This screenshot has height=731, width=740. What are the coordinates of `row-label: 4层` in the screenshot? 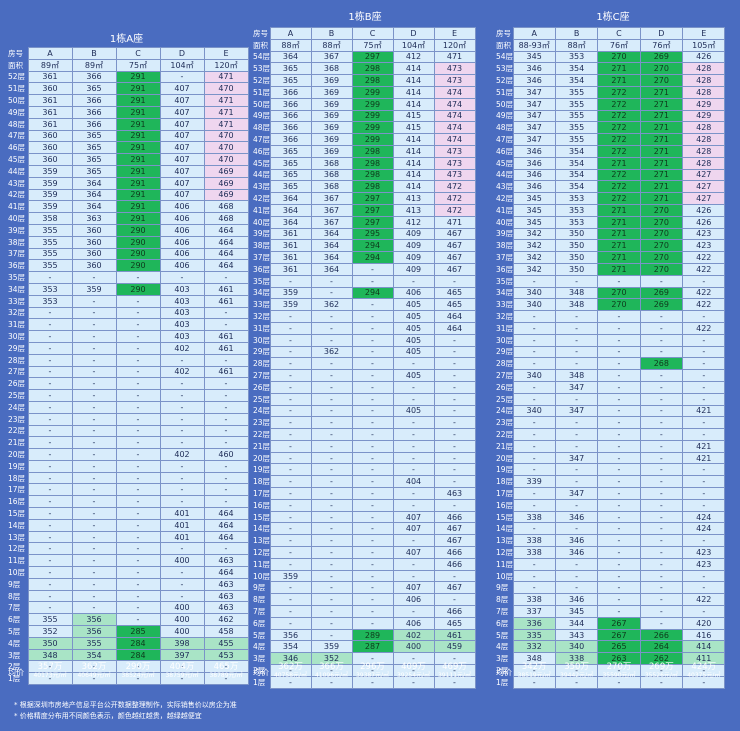 It's located at (502, 647).